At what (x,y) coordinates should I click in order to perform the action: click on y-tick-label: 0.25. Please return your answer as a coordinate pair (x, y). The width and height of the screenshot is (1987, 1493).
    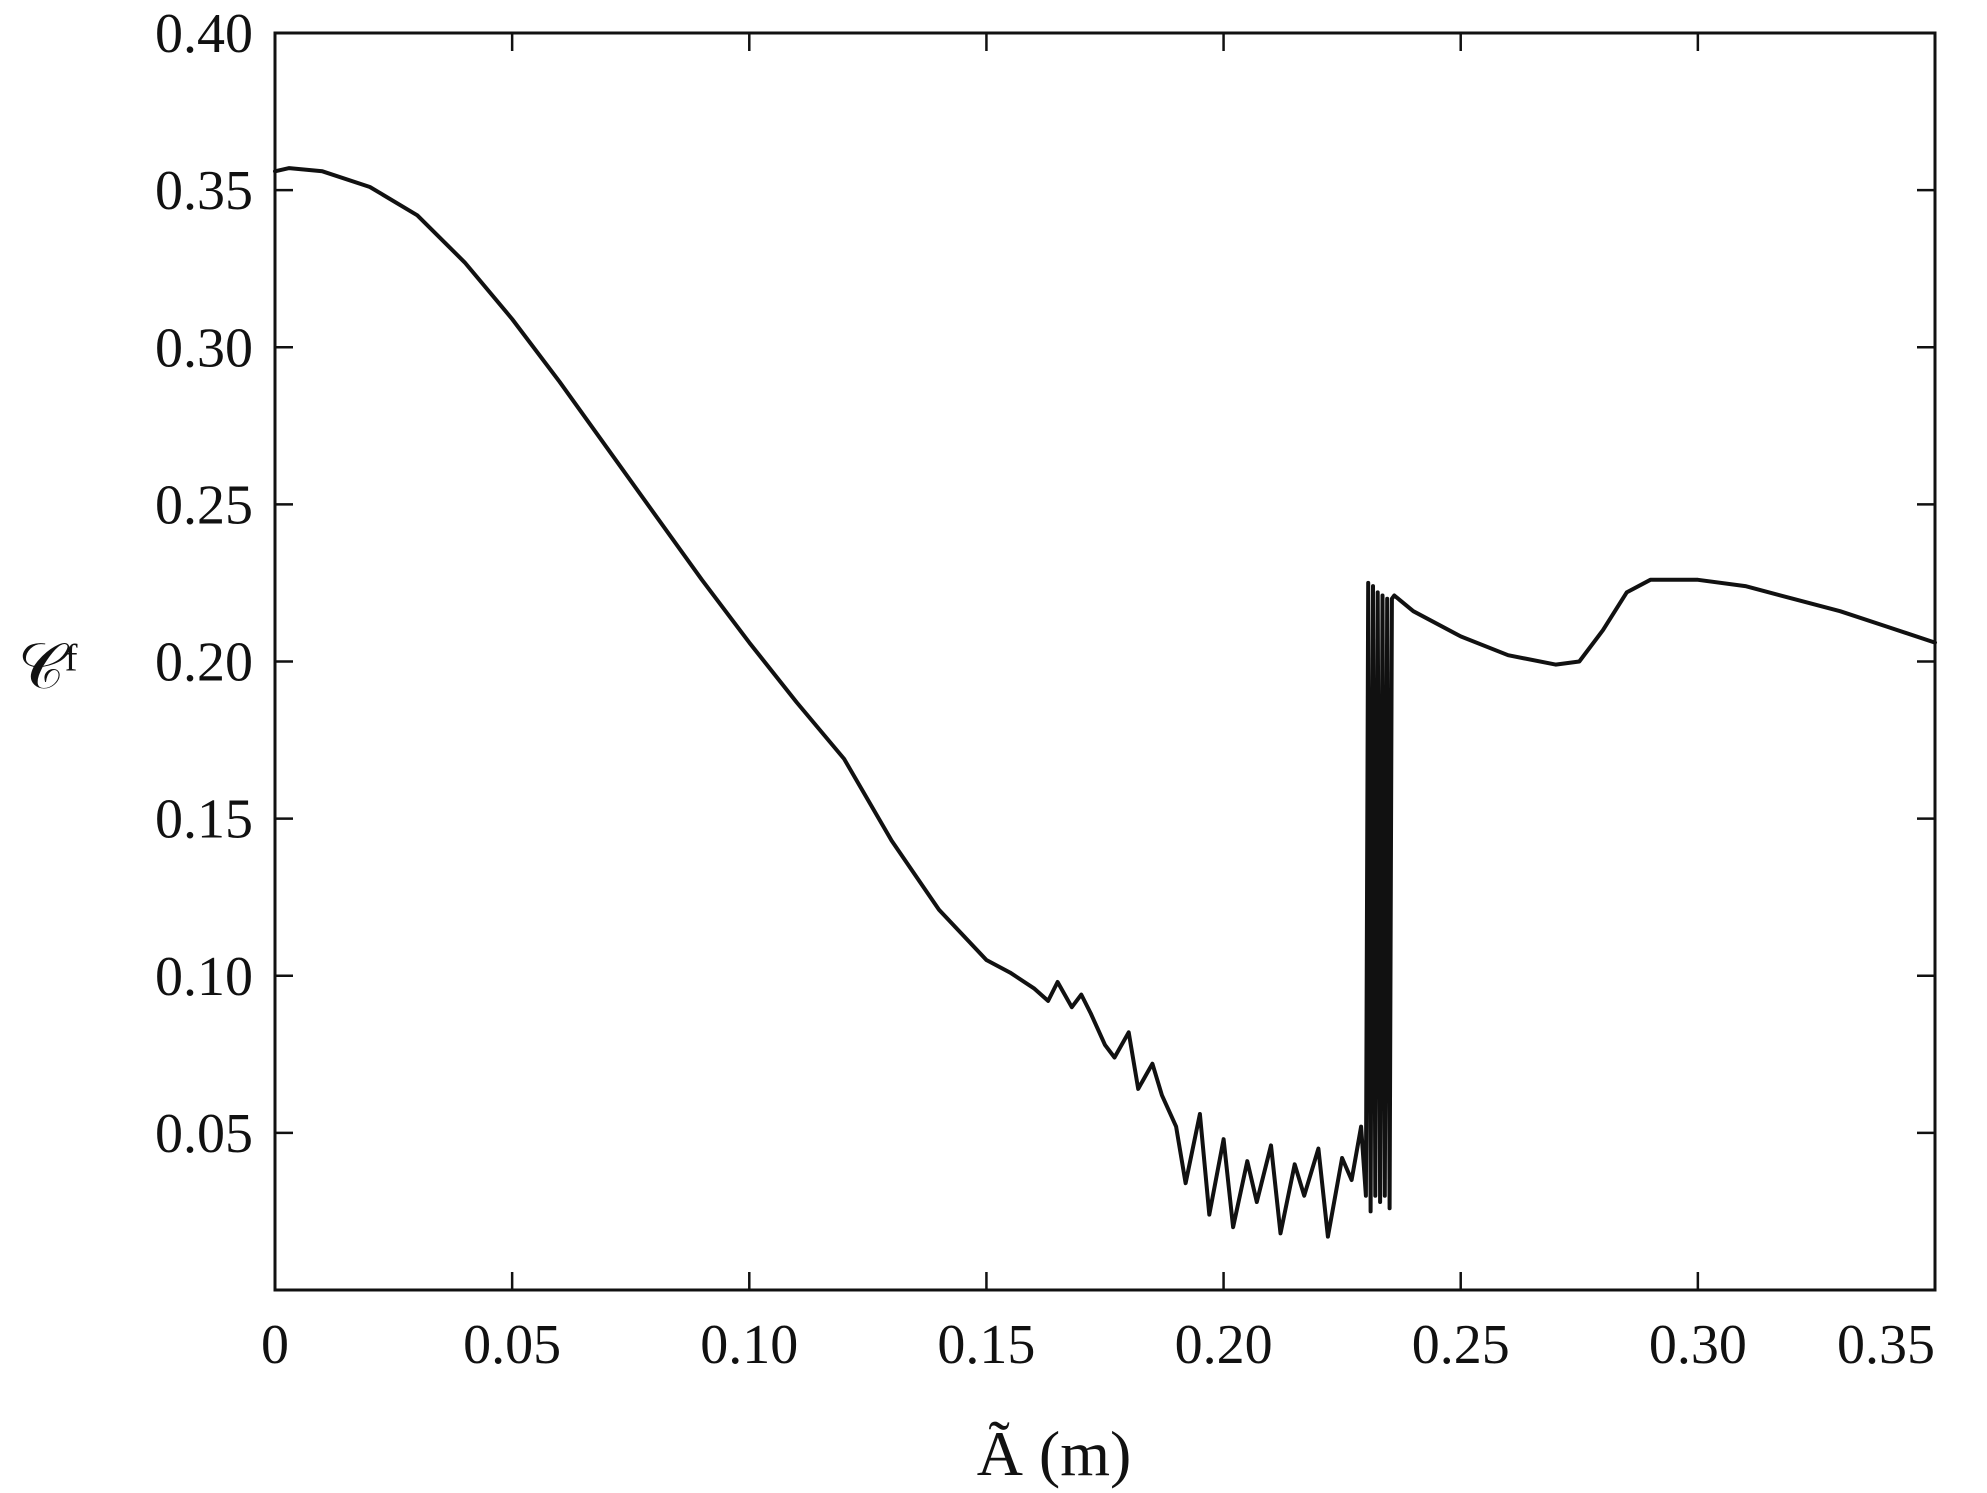
    Looking at the image, I should click on (204, 505).